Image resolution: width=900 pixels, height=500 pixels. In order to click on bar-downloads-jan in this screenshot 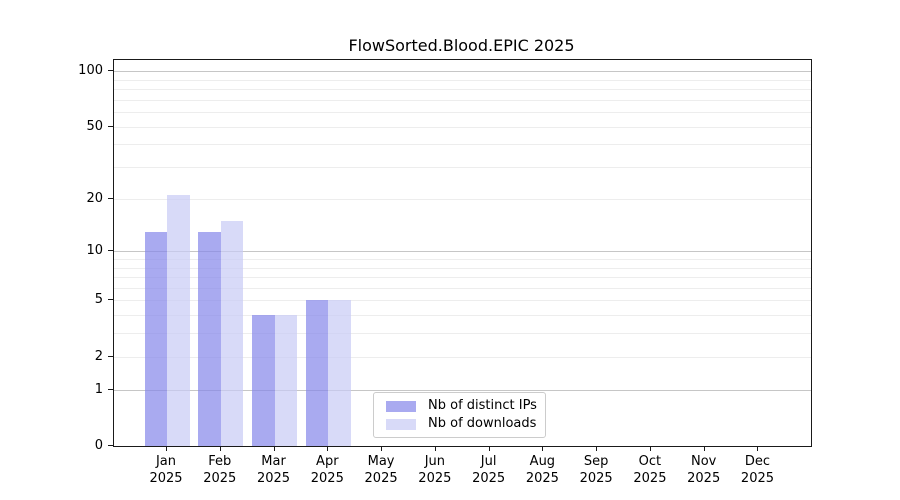, I will do `click(178, 320)`.